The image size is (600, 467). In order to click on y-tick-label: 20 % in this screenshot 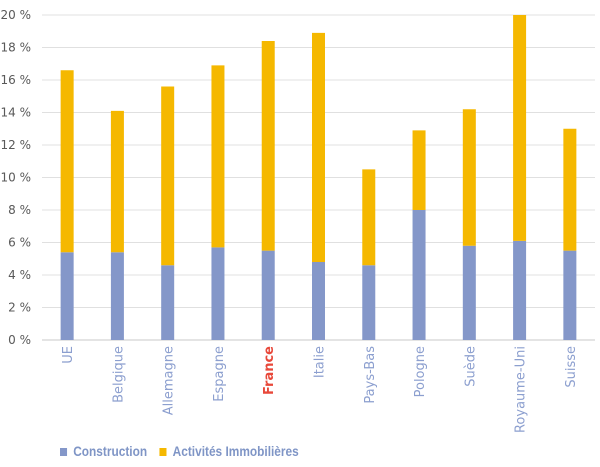, I will do `click(16, 15)`.